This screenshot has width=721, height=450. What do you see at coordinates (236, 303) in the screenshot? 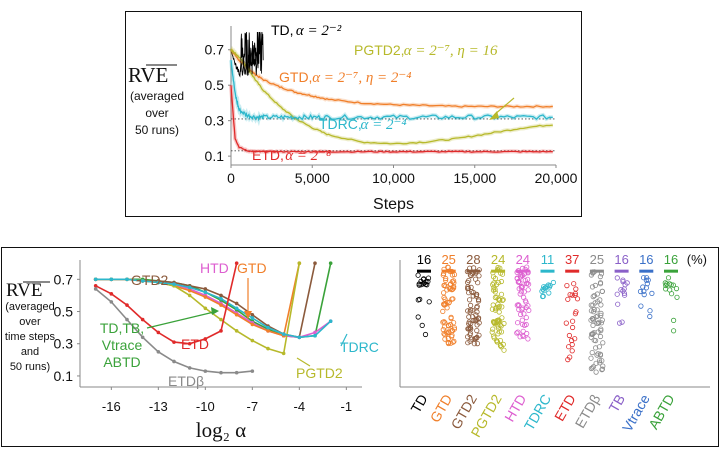
I see `series-point-GTD2` at bounding box center [236, 303].